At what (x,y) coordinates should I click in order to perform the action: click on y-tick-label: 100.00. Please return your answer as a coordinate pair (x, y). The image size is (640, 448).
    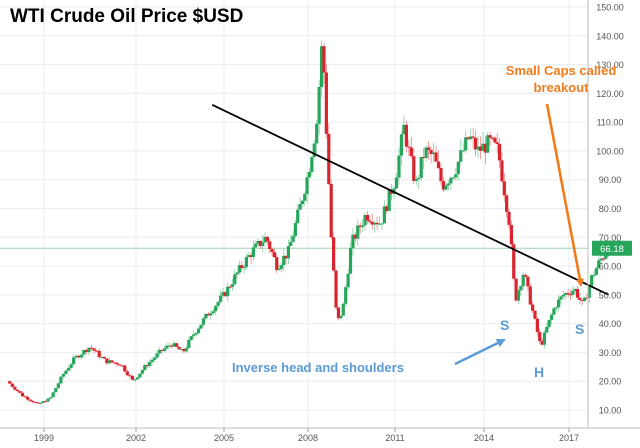
    Looking at the image, I should click on (610, 151).